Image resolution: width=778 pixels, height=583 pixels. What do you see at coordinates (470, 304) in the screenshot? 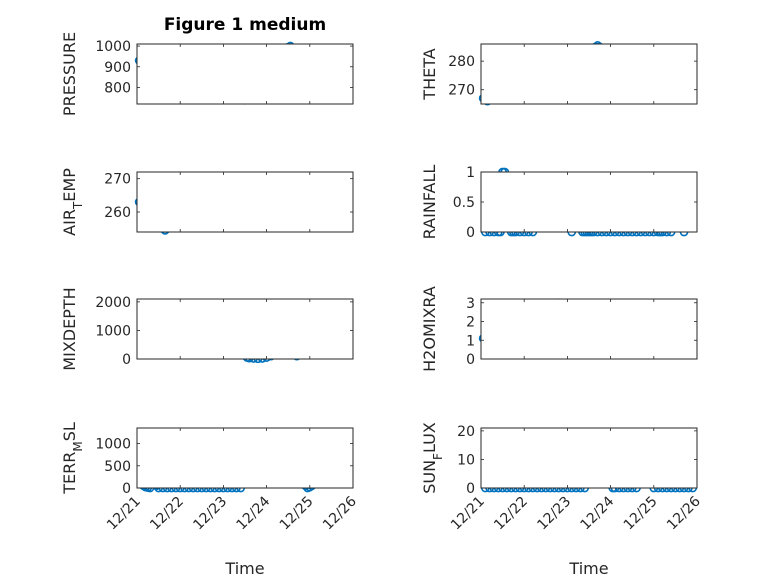
I see `y-tick-label: 3` at bounding box center [470, 304].